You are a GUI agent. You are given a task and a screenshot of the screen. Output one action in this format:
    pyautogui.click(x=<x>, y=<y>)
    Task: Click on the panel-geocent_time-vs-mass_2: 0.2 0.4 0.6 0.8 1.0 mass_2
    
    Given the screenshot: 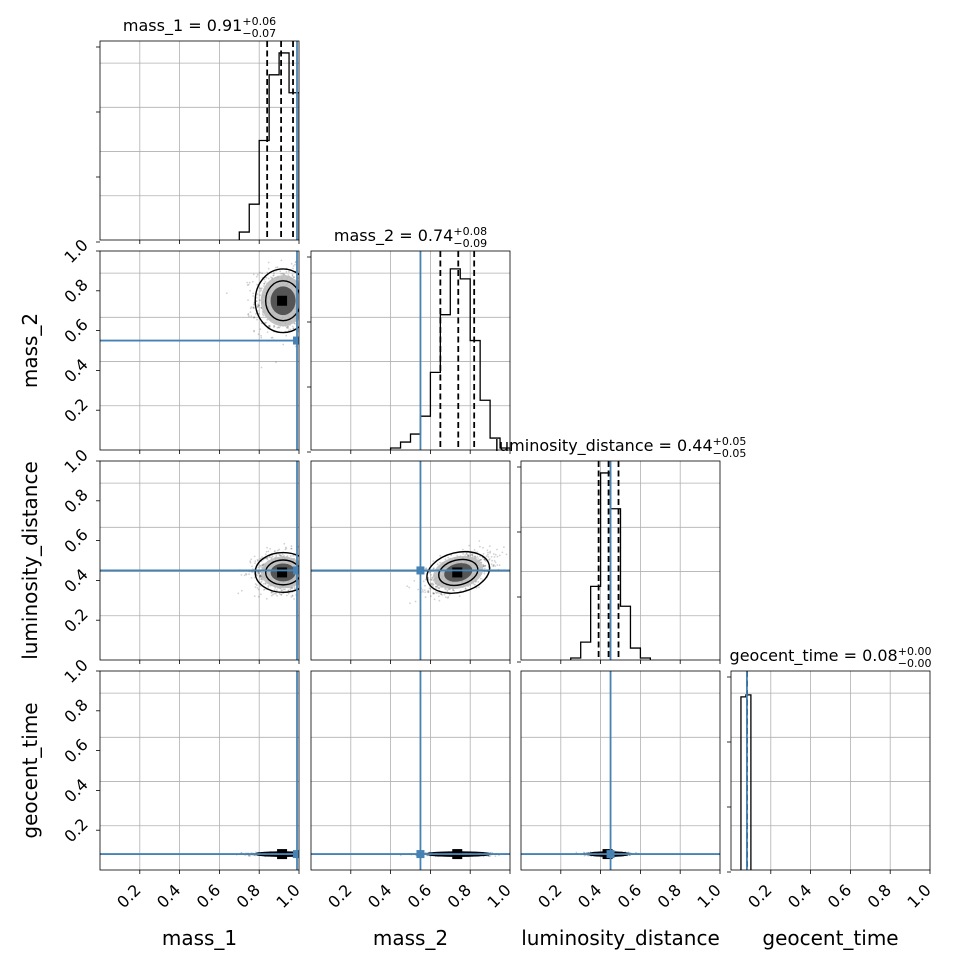 What is the action you would take?
    pyautogui.click(x=412, y=810)
    